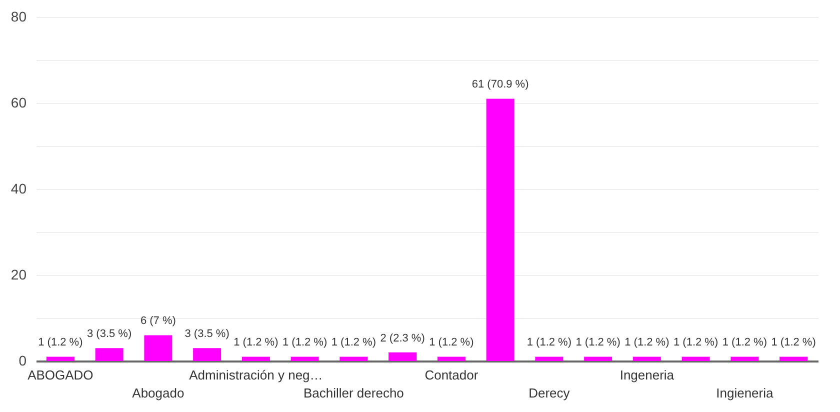 This screenshot has width=840, height=412. What do you see at coordinates (18, 188) in the screenshot?
I see `y-tick-label: 40` at bounding box center [18, 188].